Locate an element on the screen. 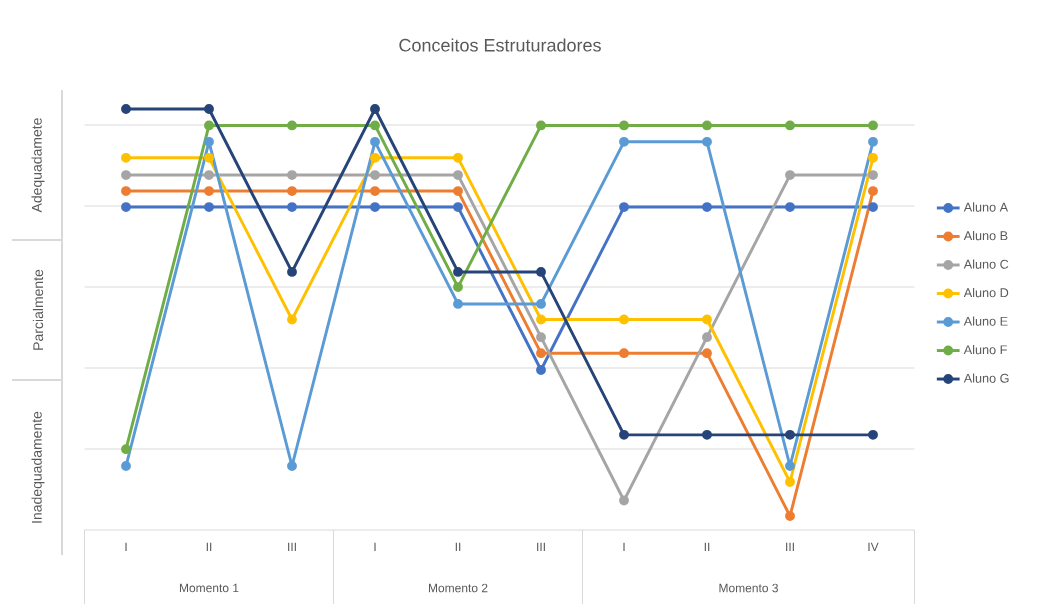  text: Momento 3 is located at coordinates (748, 588).